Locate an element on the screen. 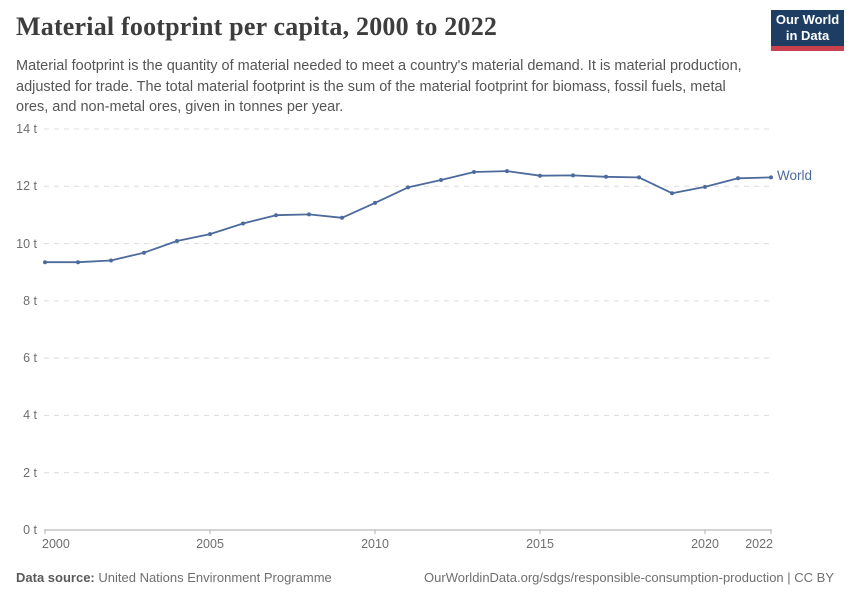  data-source-label: Data source: is located at coordinates (55, 577).